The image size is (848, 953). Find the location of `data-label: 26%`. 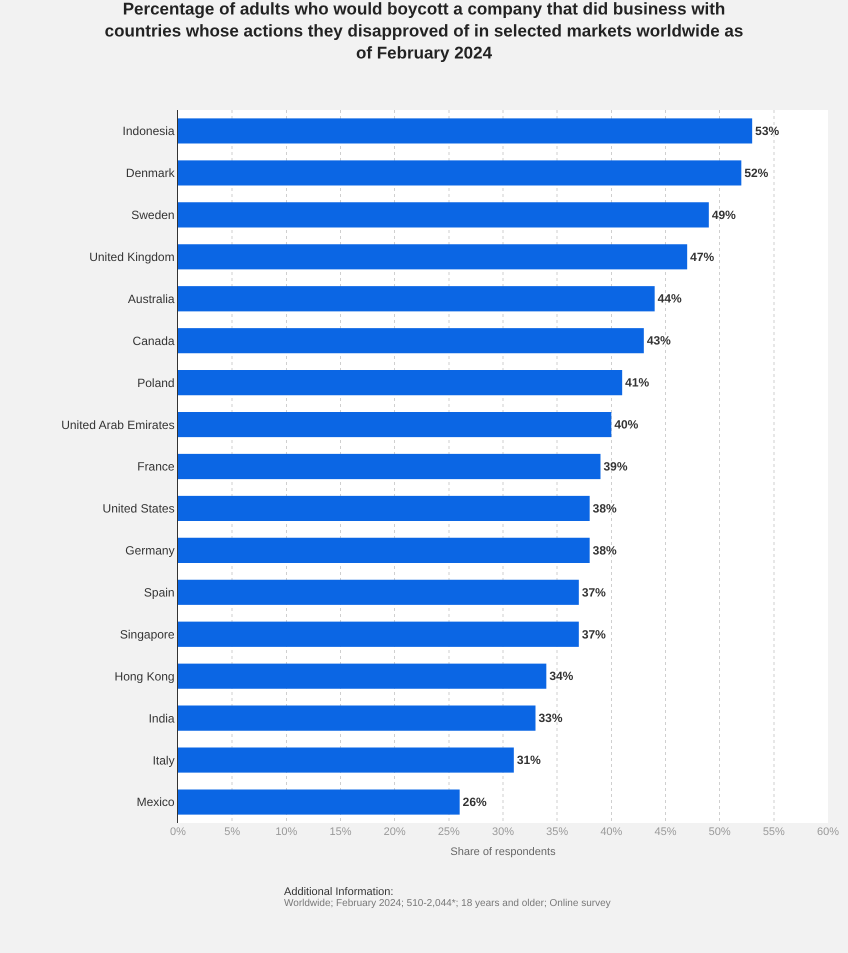

data-label: 26% is located at coordinates (475, 802).